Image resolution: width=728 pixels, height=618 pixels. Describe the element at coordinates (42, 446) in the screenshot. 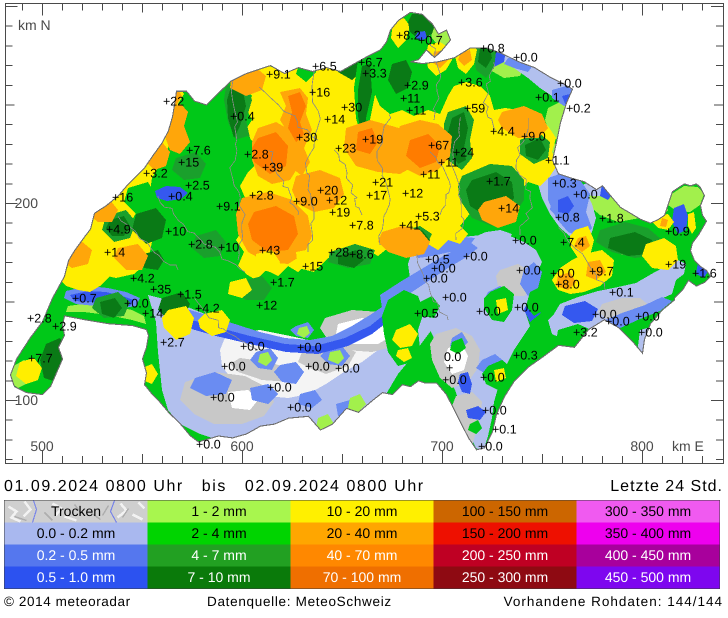

I see `svg-text: 500` at that location.